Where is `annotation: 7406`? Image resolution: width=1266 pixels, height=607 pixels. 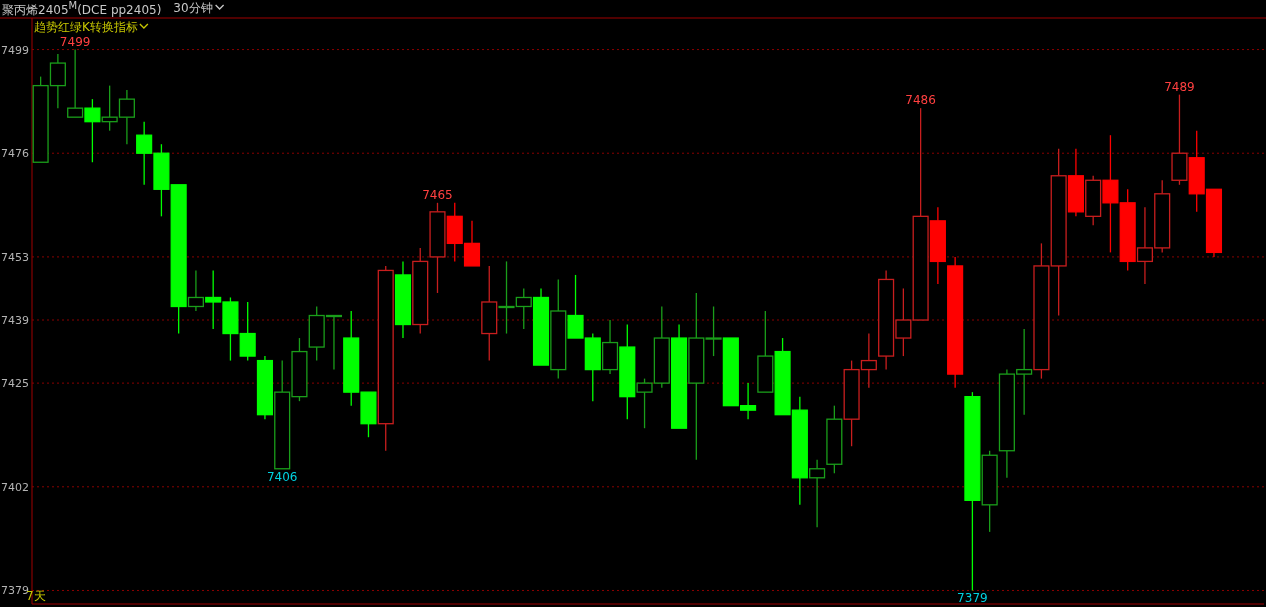 annotation: 7406 is located at coordinates (282, 476).